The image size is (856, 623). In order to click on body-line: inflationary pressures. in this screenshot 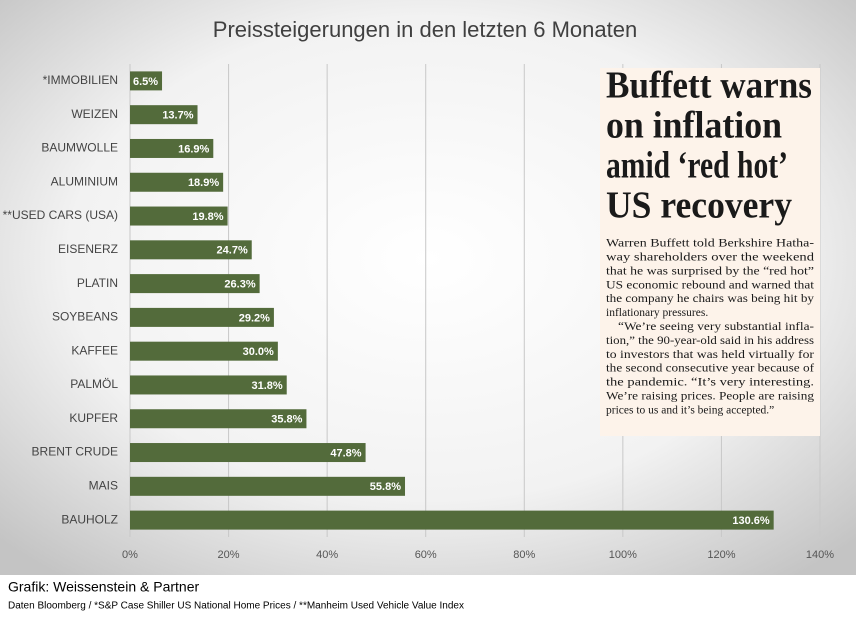, I will do `click(657, 313)`.